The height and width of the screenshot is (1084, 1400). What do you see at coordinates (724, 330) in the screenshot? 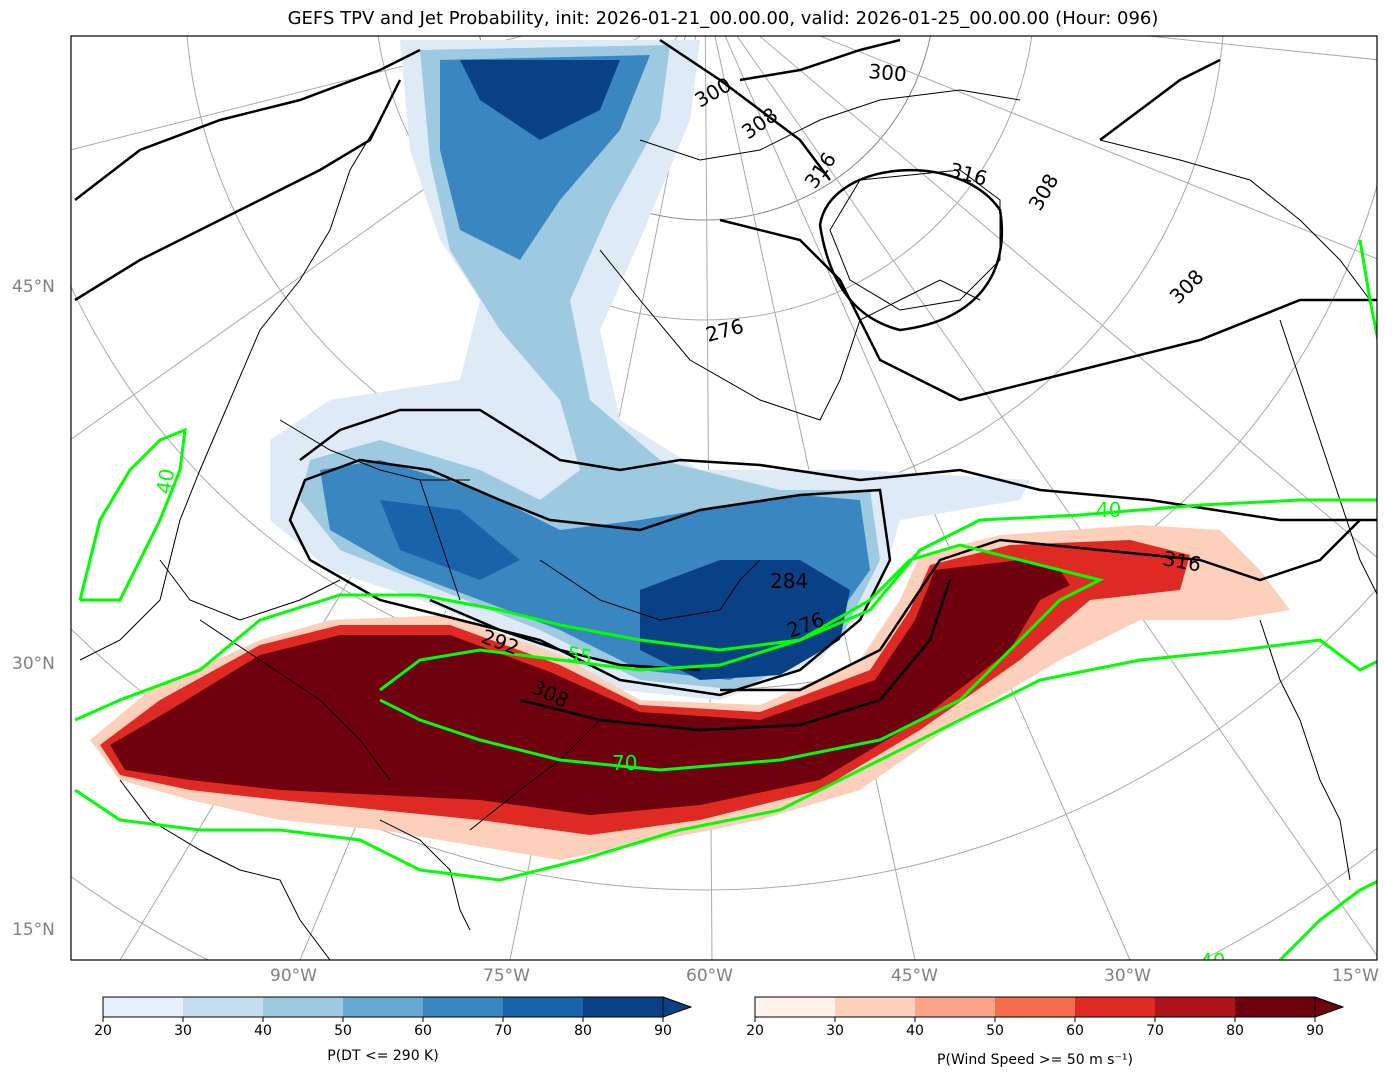
I see `theta-label: 276` at bounding box center [724, 330].